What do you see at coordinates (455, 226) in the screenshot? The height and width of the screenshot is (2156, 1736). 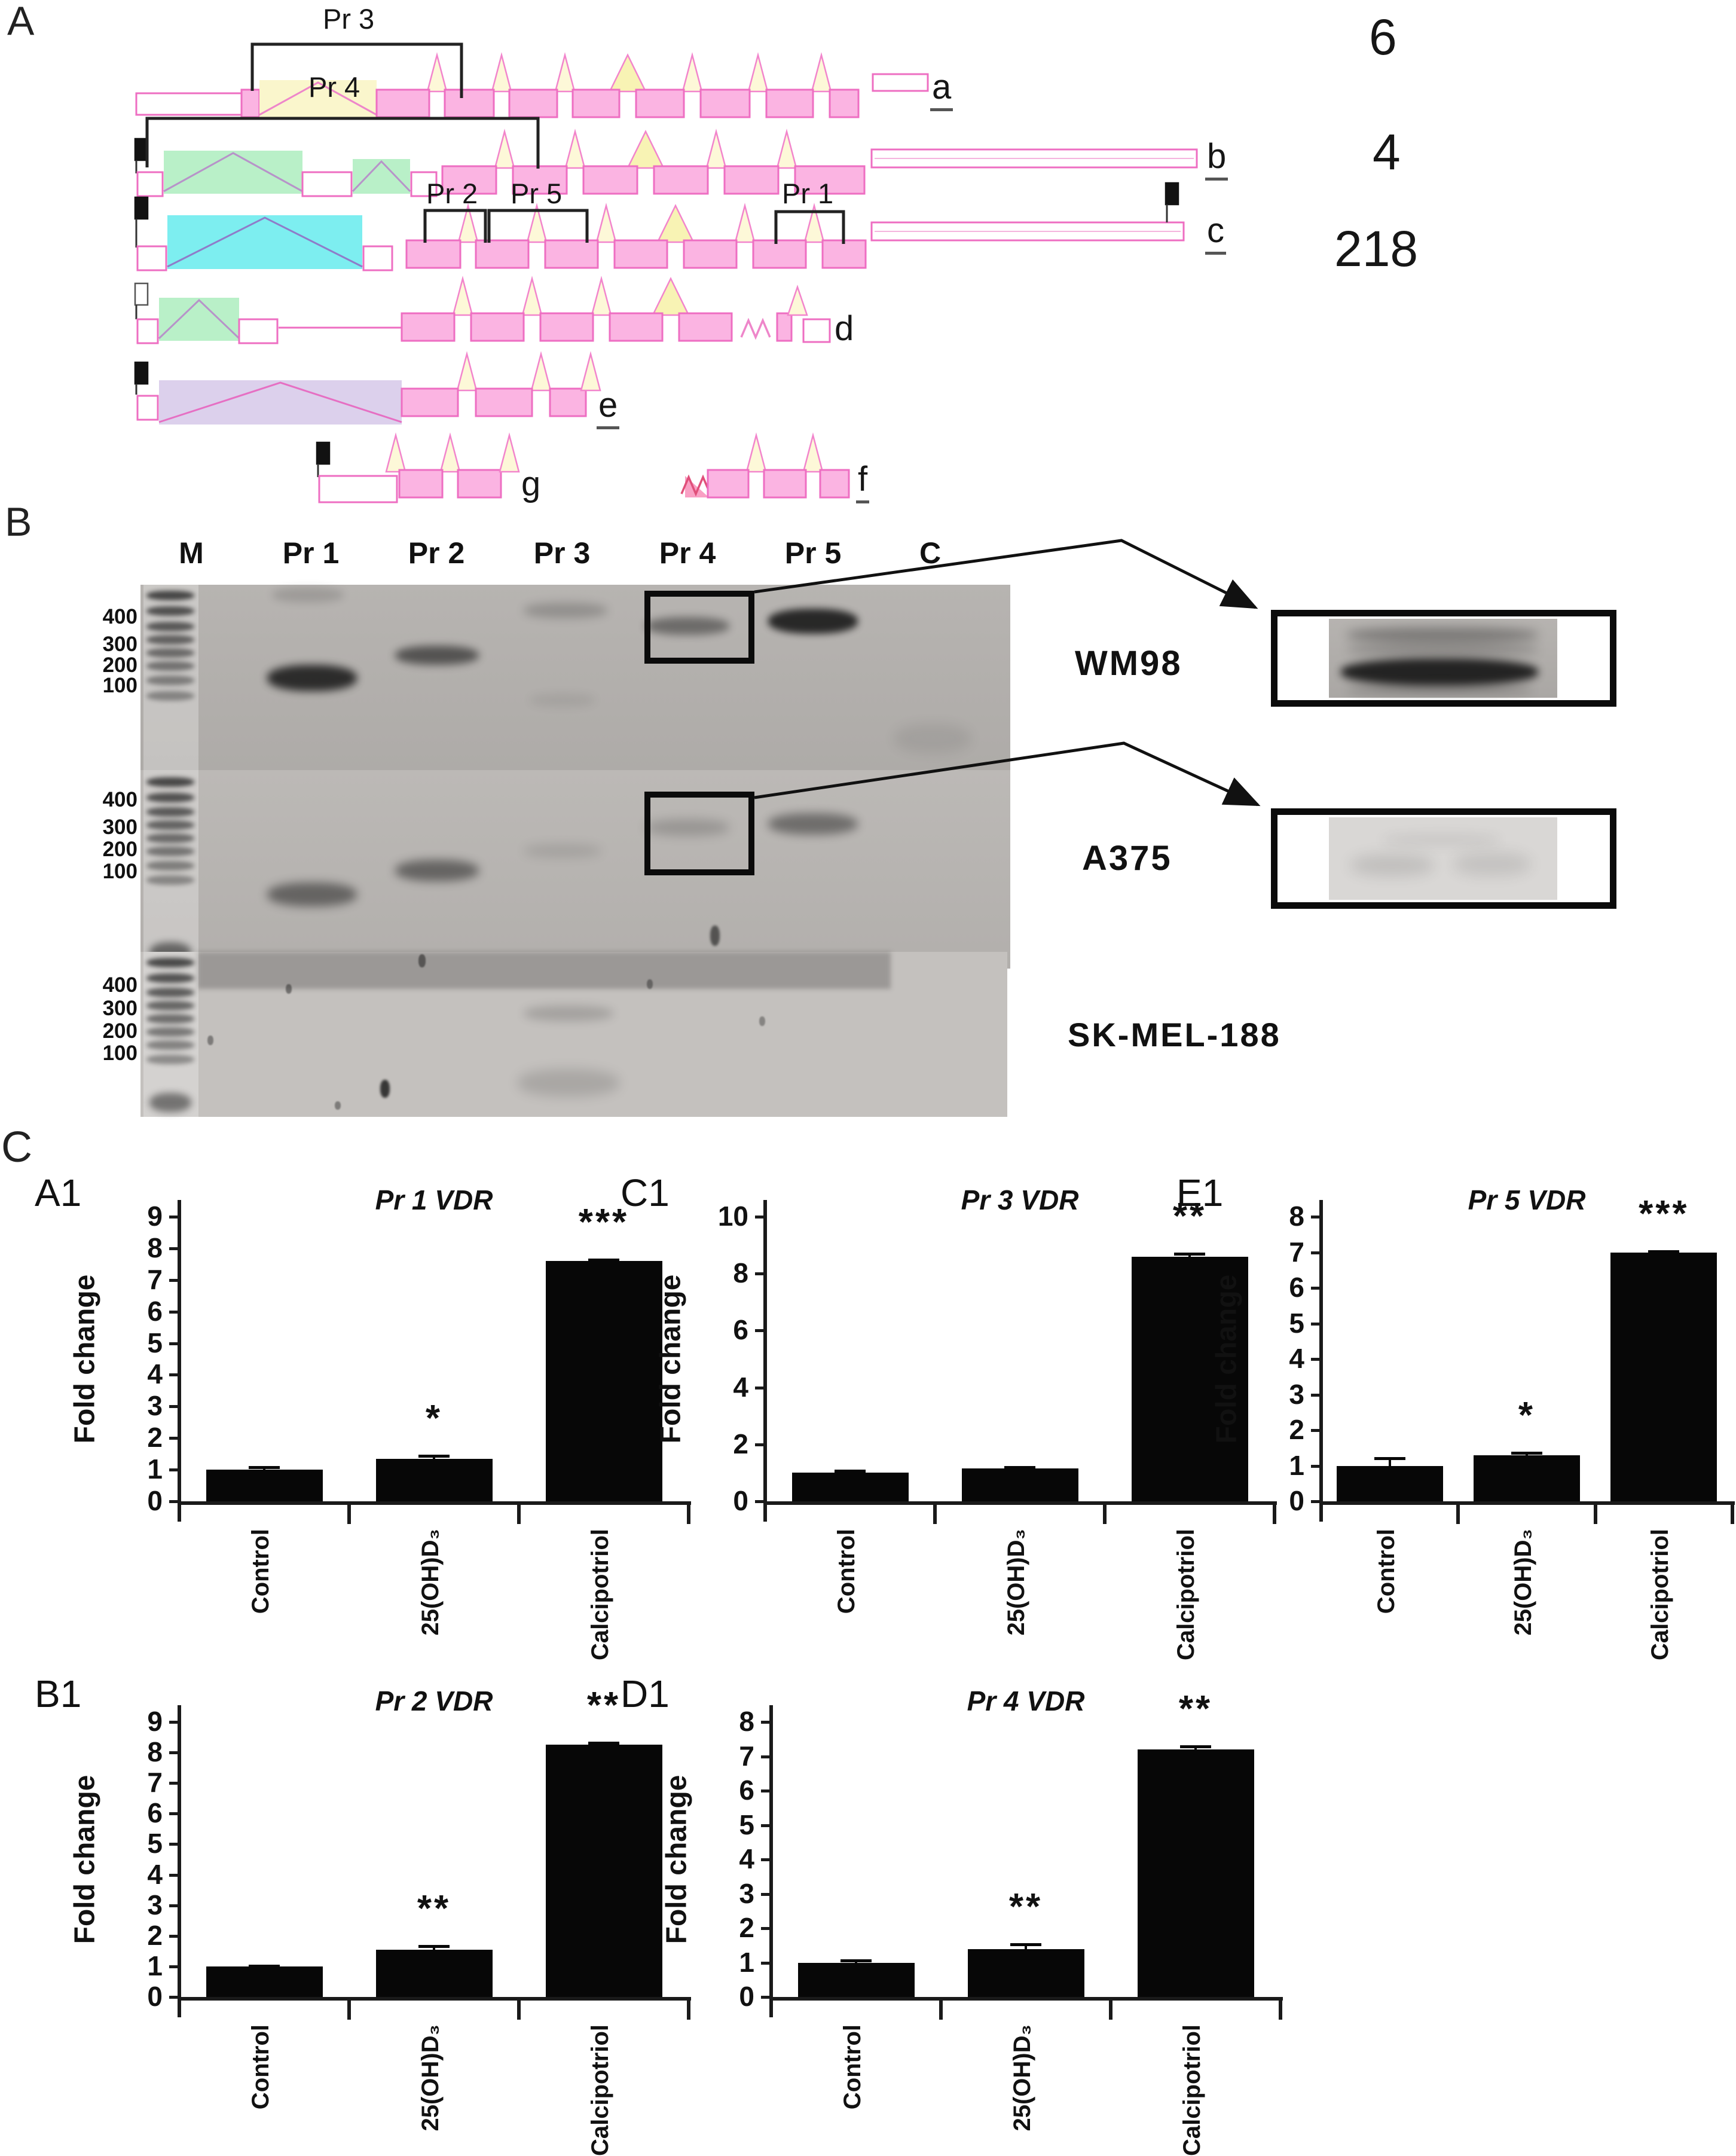 I see `primer-bracket-pr2` at bounding box center [455, 226].